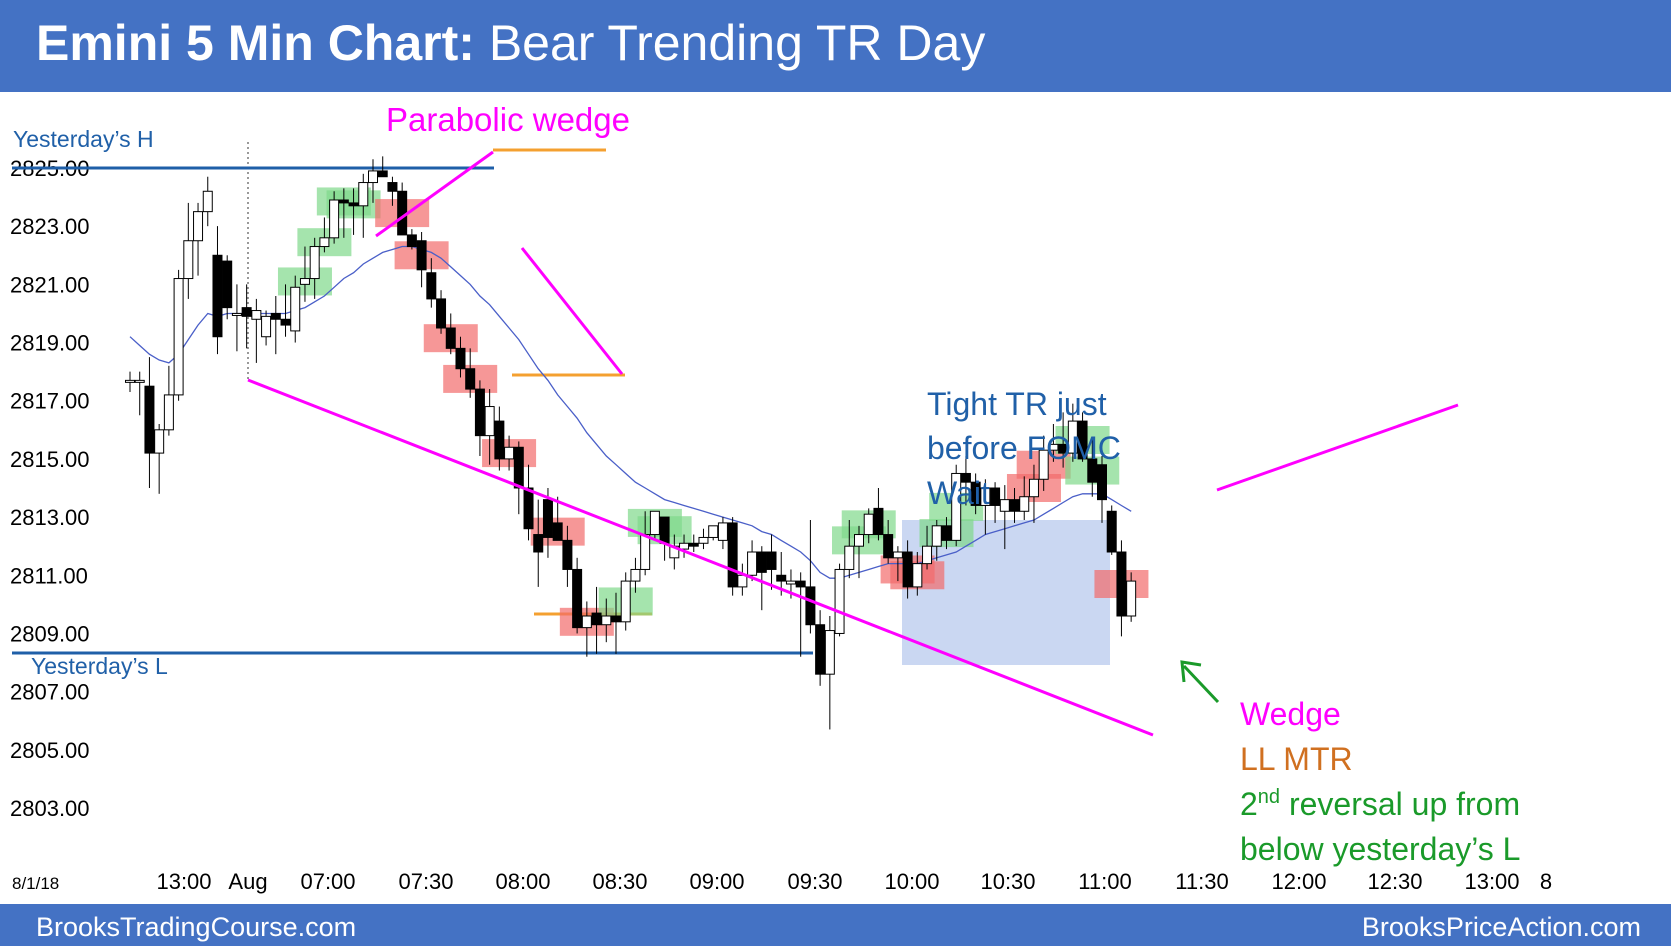  What do you see at coordinates (1394, 881) in the screenshot?
I see `x-tick-label: 12:30` at bounding box center [1394, 881].